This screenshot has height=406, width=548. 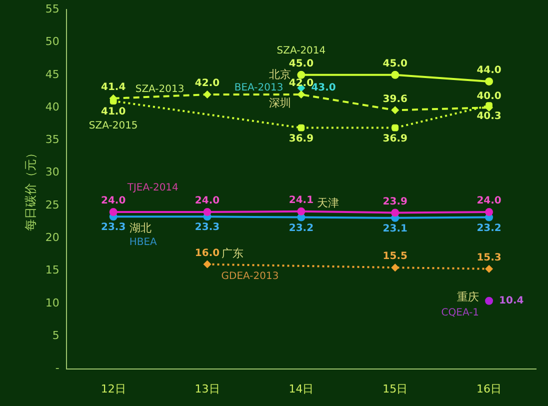 What do you see at coordinates (52, 41) in the screenshot?
I see `y-tick-label: 50` at bounding box center [52, 41].